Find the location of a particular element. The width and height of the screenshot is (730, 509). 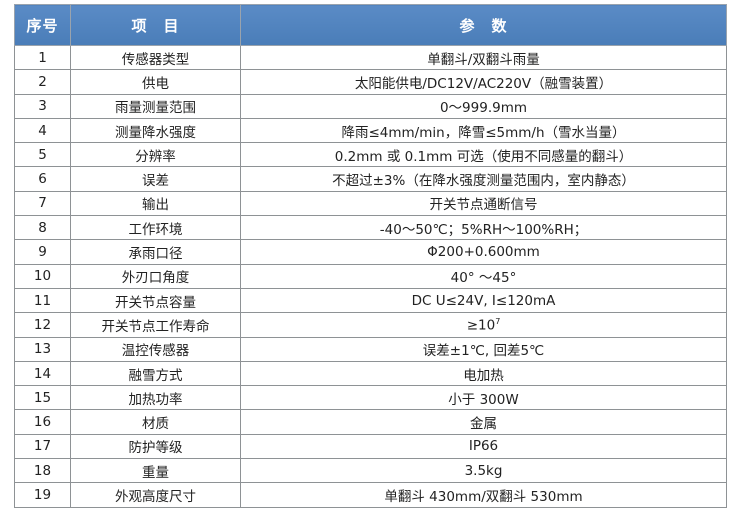

cell-param: 电加热 is located at coordinates (483, 373).